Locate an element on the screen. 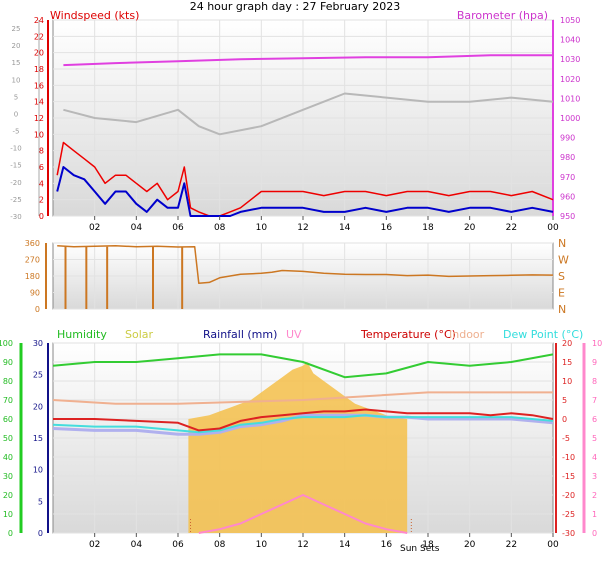 The image size is (608, 561). humidity-tick-label: 40 is located at coordinates (8, 457).